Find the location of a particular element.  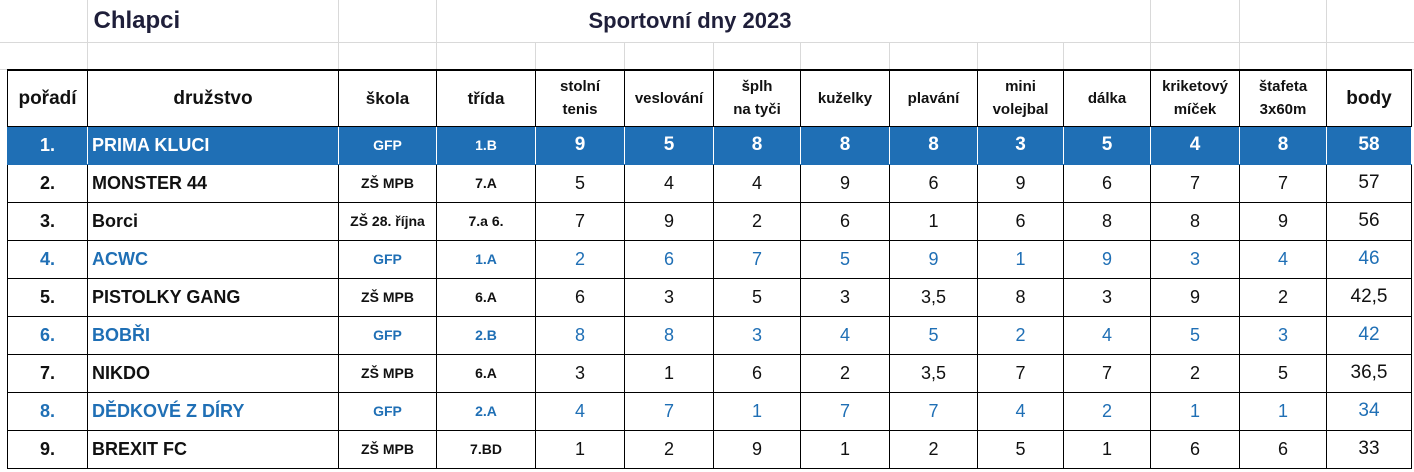

rank-cell: 6. is located at coordinates (47, 335).